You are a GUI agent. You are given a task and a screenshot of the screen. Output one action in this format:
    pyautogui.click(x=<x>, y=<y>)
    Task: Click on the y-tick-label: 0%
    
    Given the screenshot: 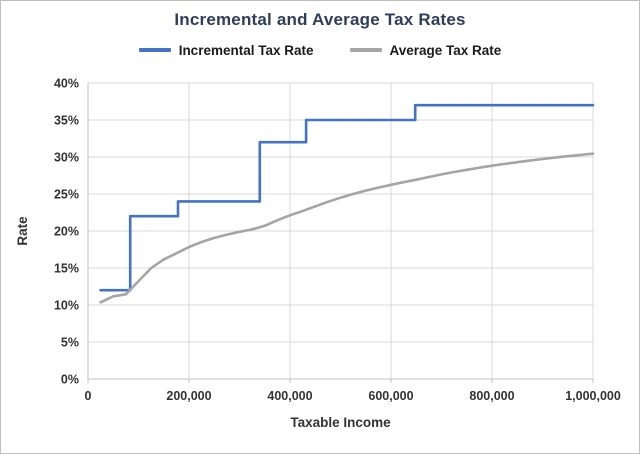 What is the action you would take?
    pyautogui.click(x=70, y=380)
    